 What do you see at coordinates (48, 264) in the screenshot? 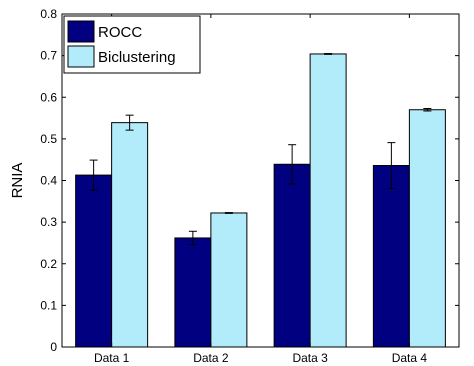
I see `y-tick-label-2: 0.2` at bounding box center [48, 264].